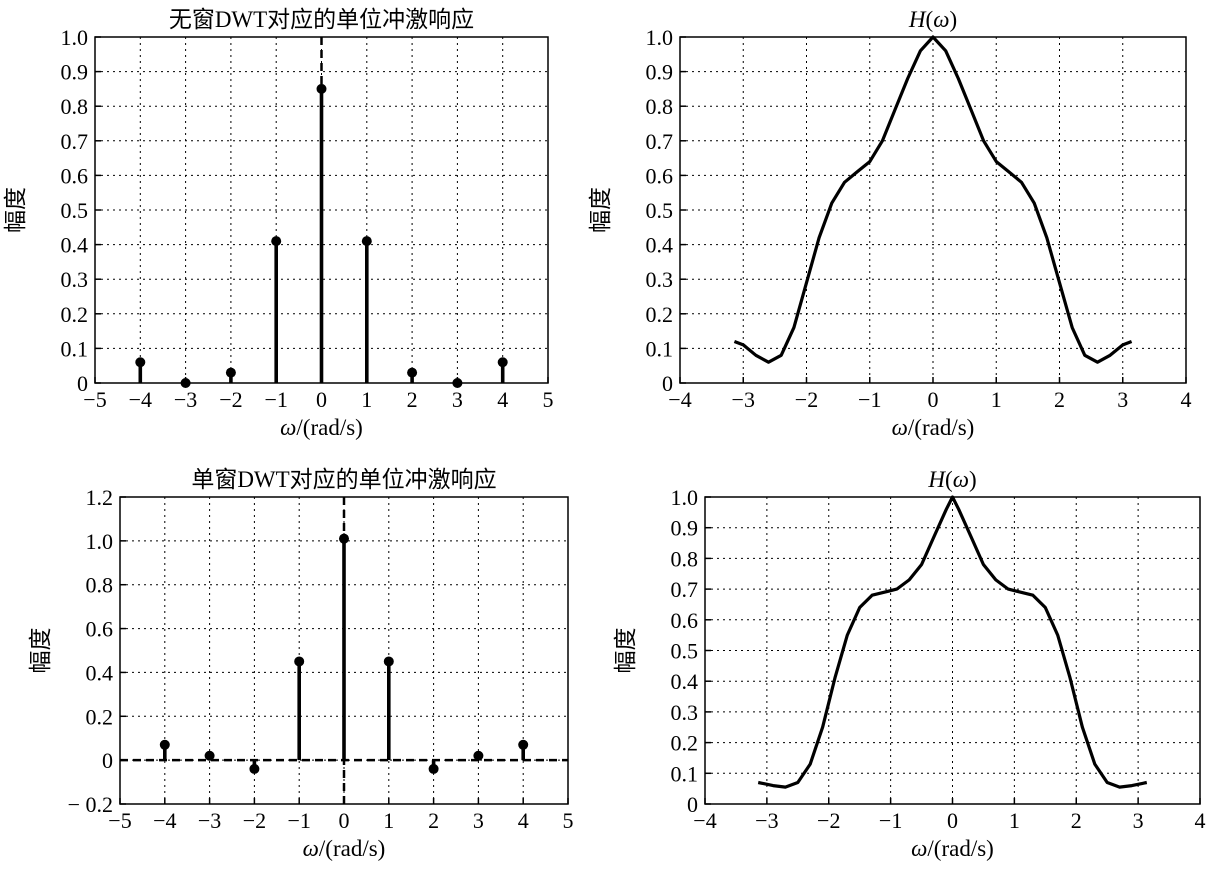  Describe the element at coordinates (90, 804) in the screenshot. I see `y-tick-label: − 0.2` at that location.